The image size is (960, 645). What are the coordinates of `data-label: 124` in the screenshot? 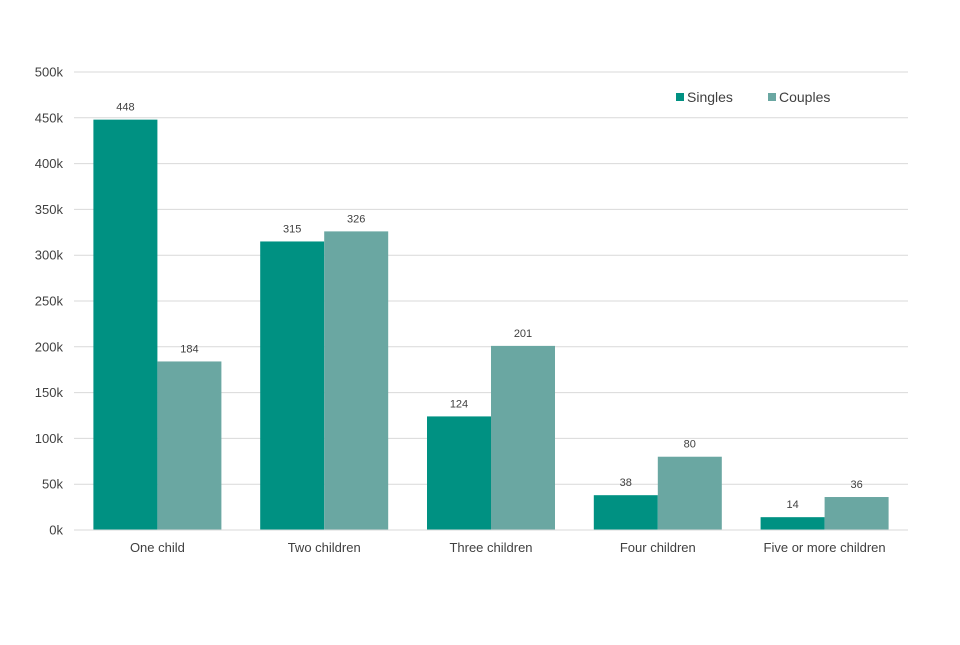 It's located at (459, 404).